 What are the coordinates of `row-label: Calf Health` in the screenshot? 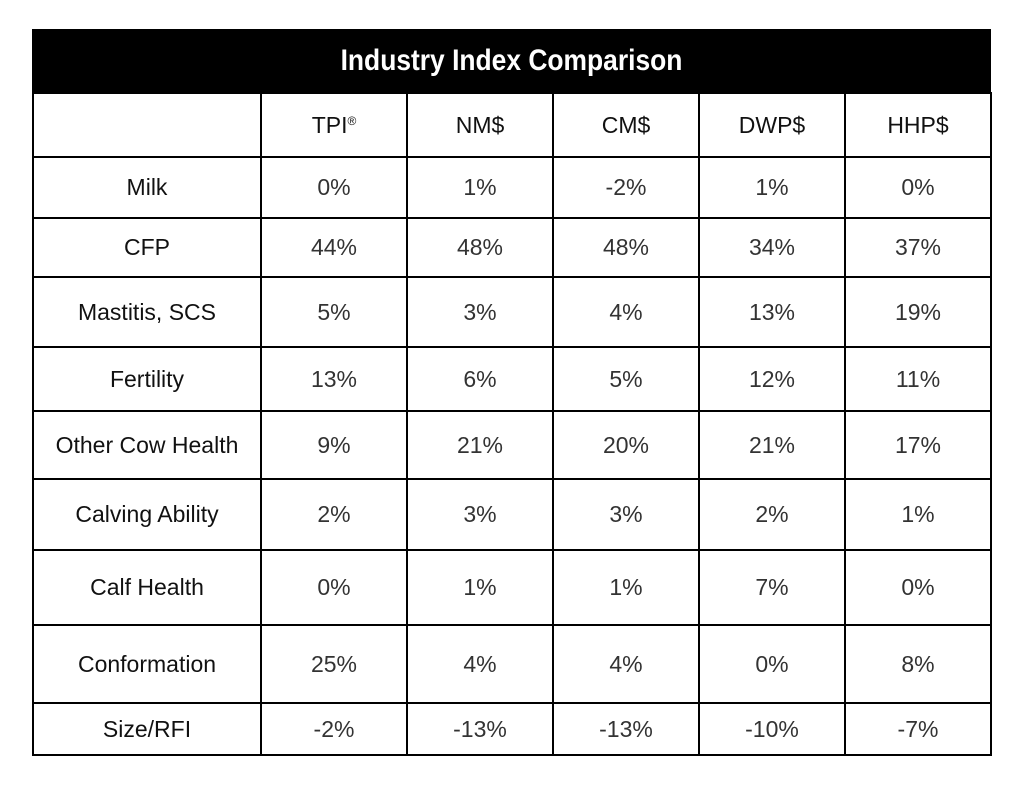 It's located at (147, 587).